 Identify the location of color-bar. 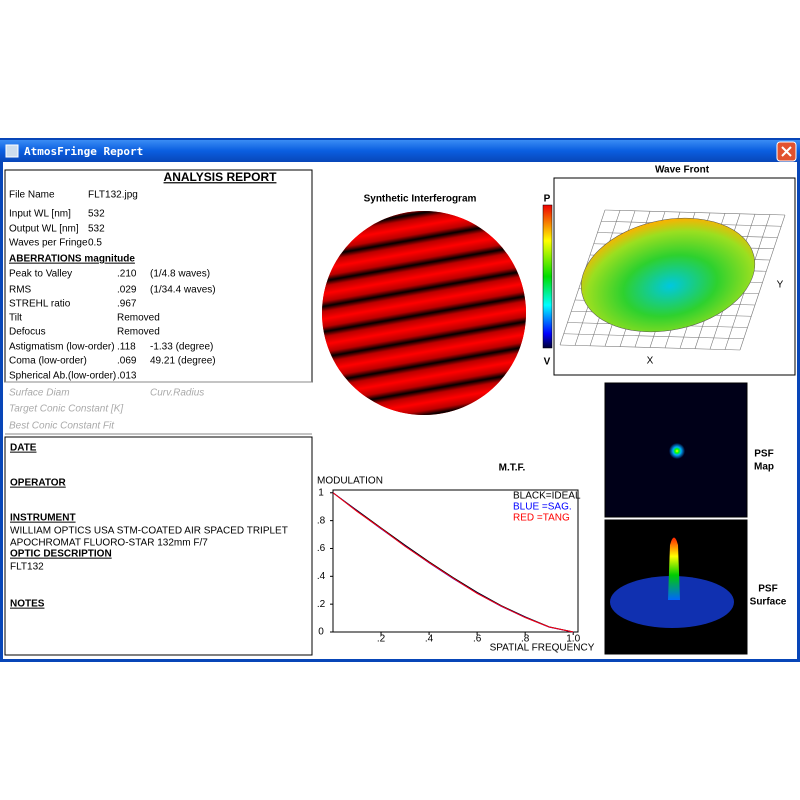
(547, 276).